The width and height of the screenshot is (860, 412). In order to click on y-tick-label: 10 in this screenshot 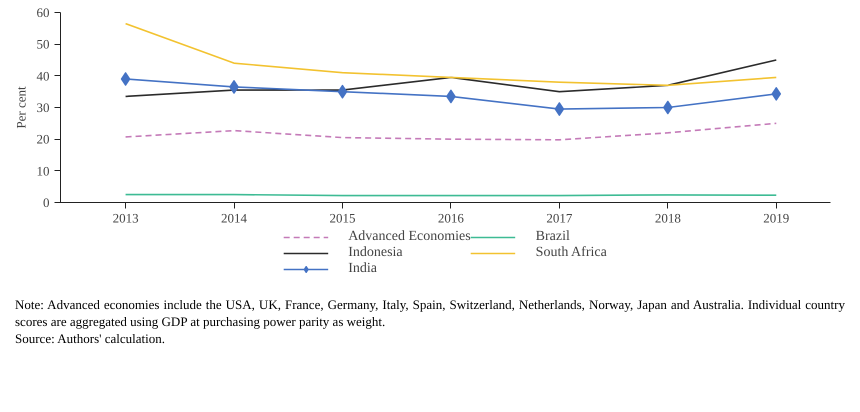, I will do `click(43, 170)`.